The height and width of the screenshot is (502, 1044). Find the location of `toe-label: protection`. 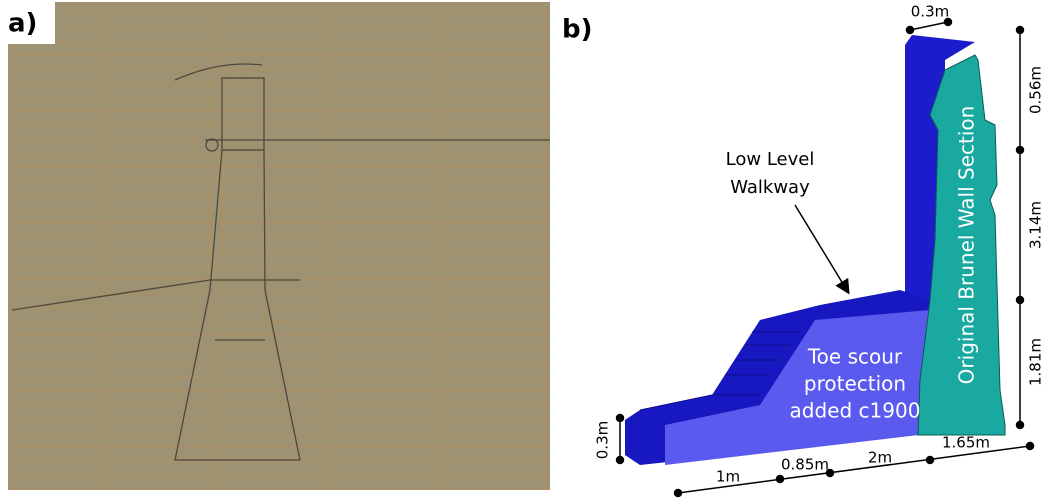

toe-label: protection is located at coordinates (855, 384).